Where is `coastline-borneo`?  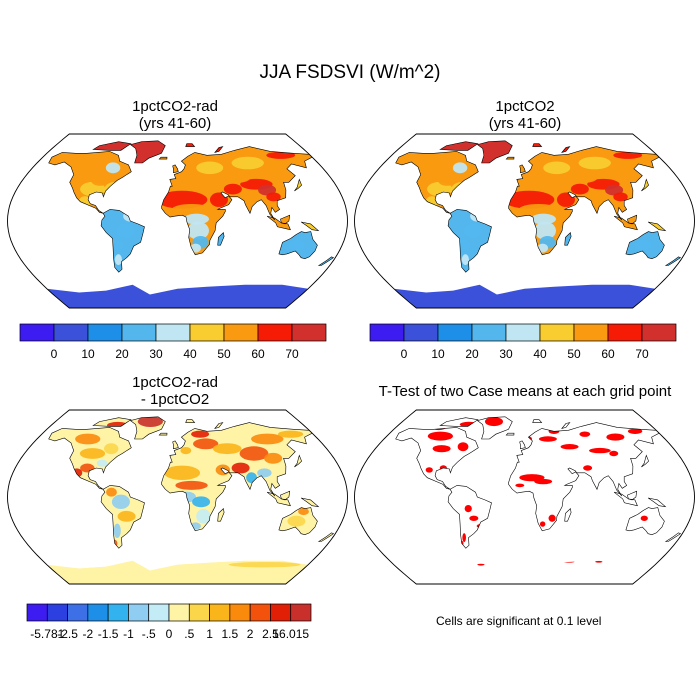 coastline-borneo is located at coordinates (285, 219).